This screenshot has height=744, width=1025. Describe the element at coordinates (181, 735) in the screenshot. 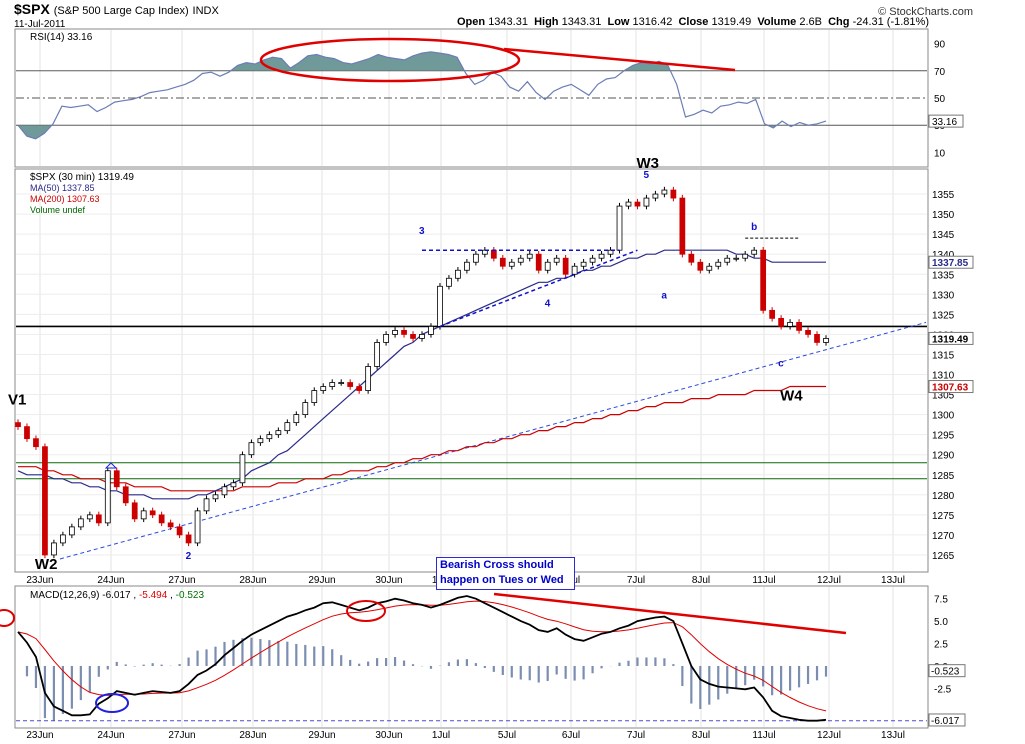

I see `macd-x-tick-label: 27Jun` at that location.